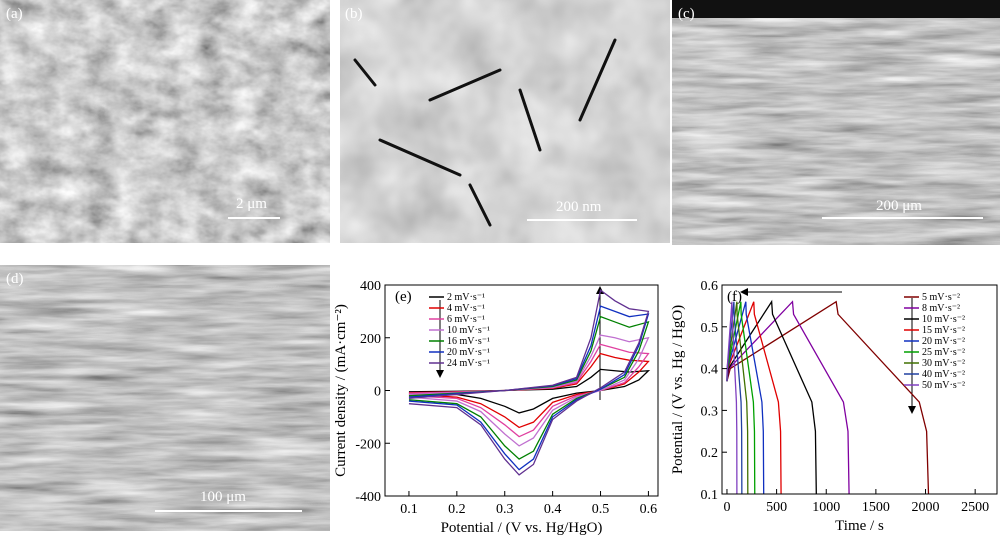  Describe the element at coordinates (826, 507) in the screenshot. I see `x-tick-label: 1000` at that location.